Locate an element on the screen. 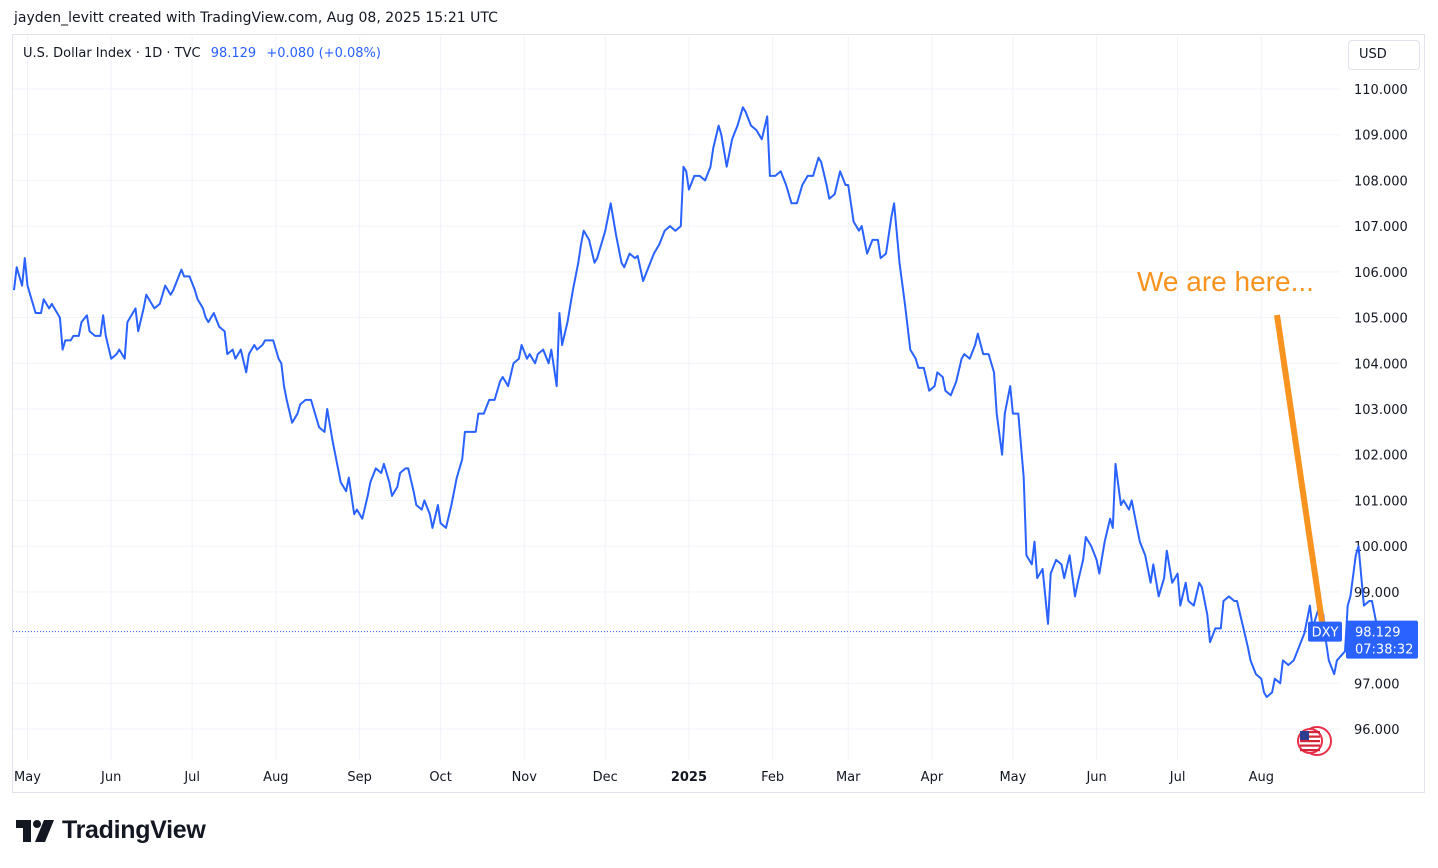 This screenshot has height=868, width=1438. y-tick-label: 100.000 is located at coordinates (1381, 547).